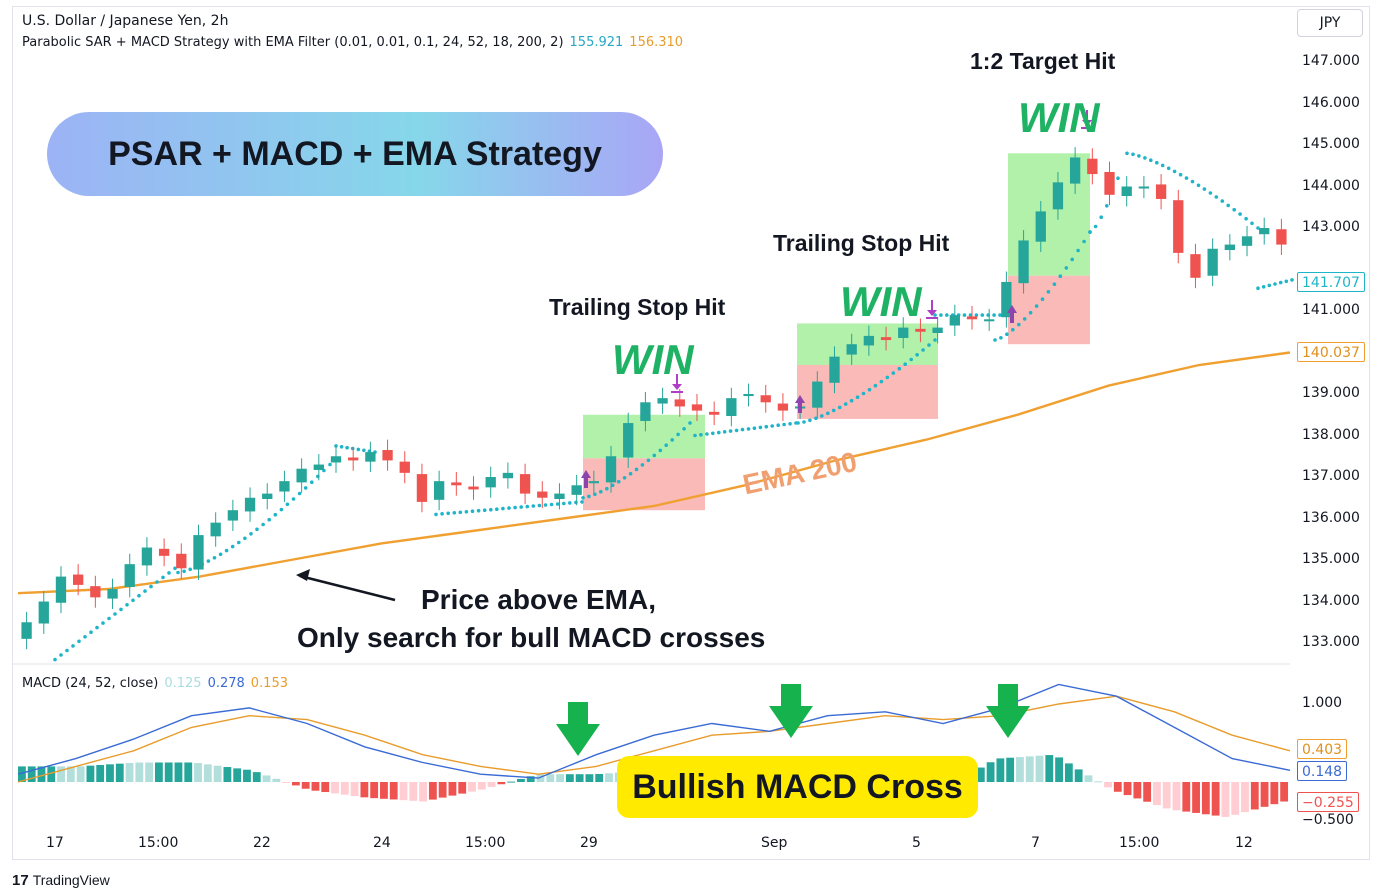  Describe the element at coordinates (1322, 703) in the screenshot. I see `macd-axis-tick: 1.000` at that location.